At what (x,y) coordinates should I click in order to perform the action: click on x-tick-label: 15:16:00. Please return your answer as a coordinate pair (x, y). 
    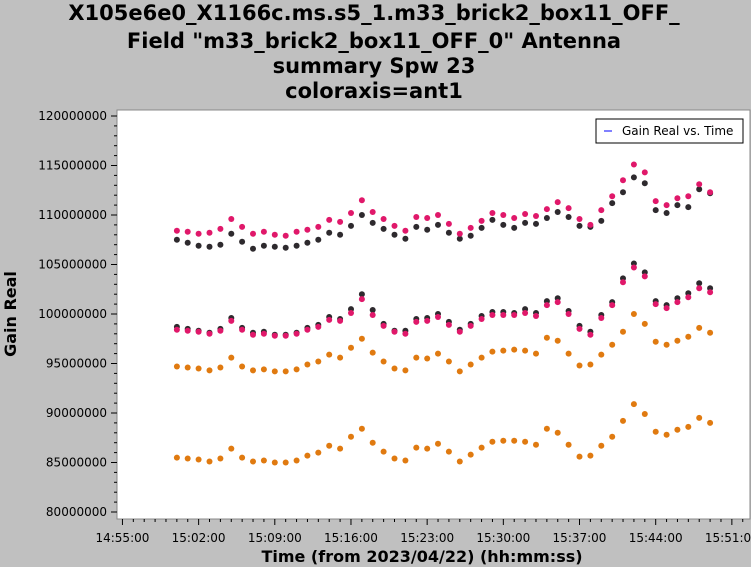
    Looking at the image, I should click on (351, 538).